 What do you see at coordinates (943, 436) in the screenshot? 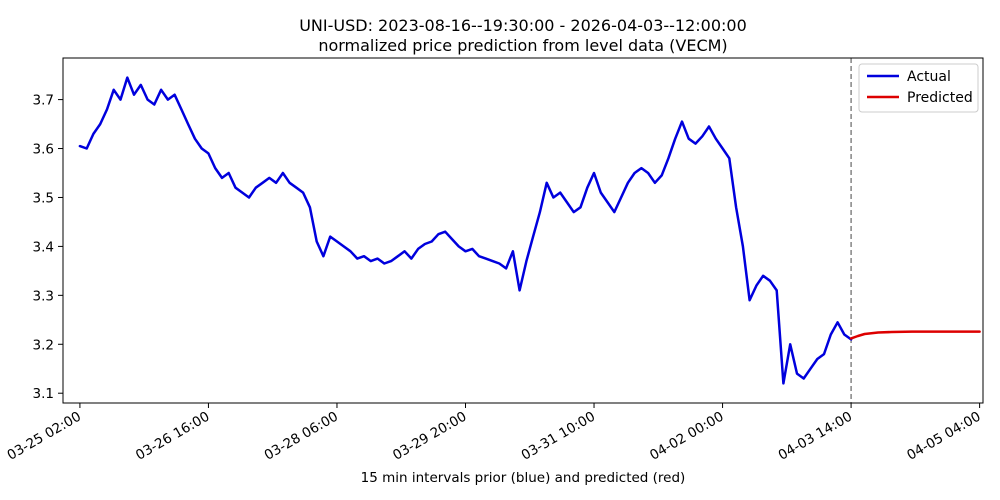
I see `x-tick-label: 04-05 04:00` at bounding box center [943, 436].